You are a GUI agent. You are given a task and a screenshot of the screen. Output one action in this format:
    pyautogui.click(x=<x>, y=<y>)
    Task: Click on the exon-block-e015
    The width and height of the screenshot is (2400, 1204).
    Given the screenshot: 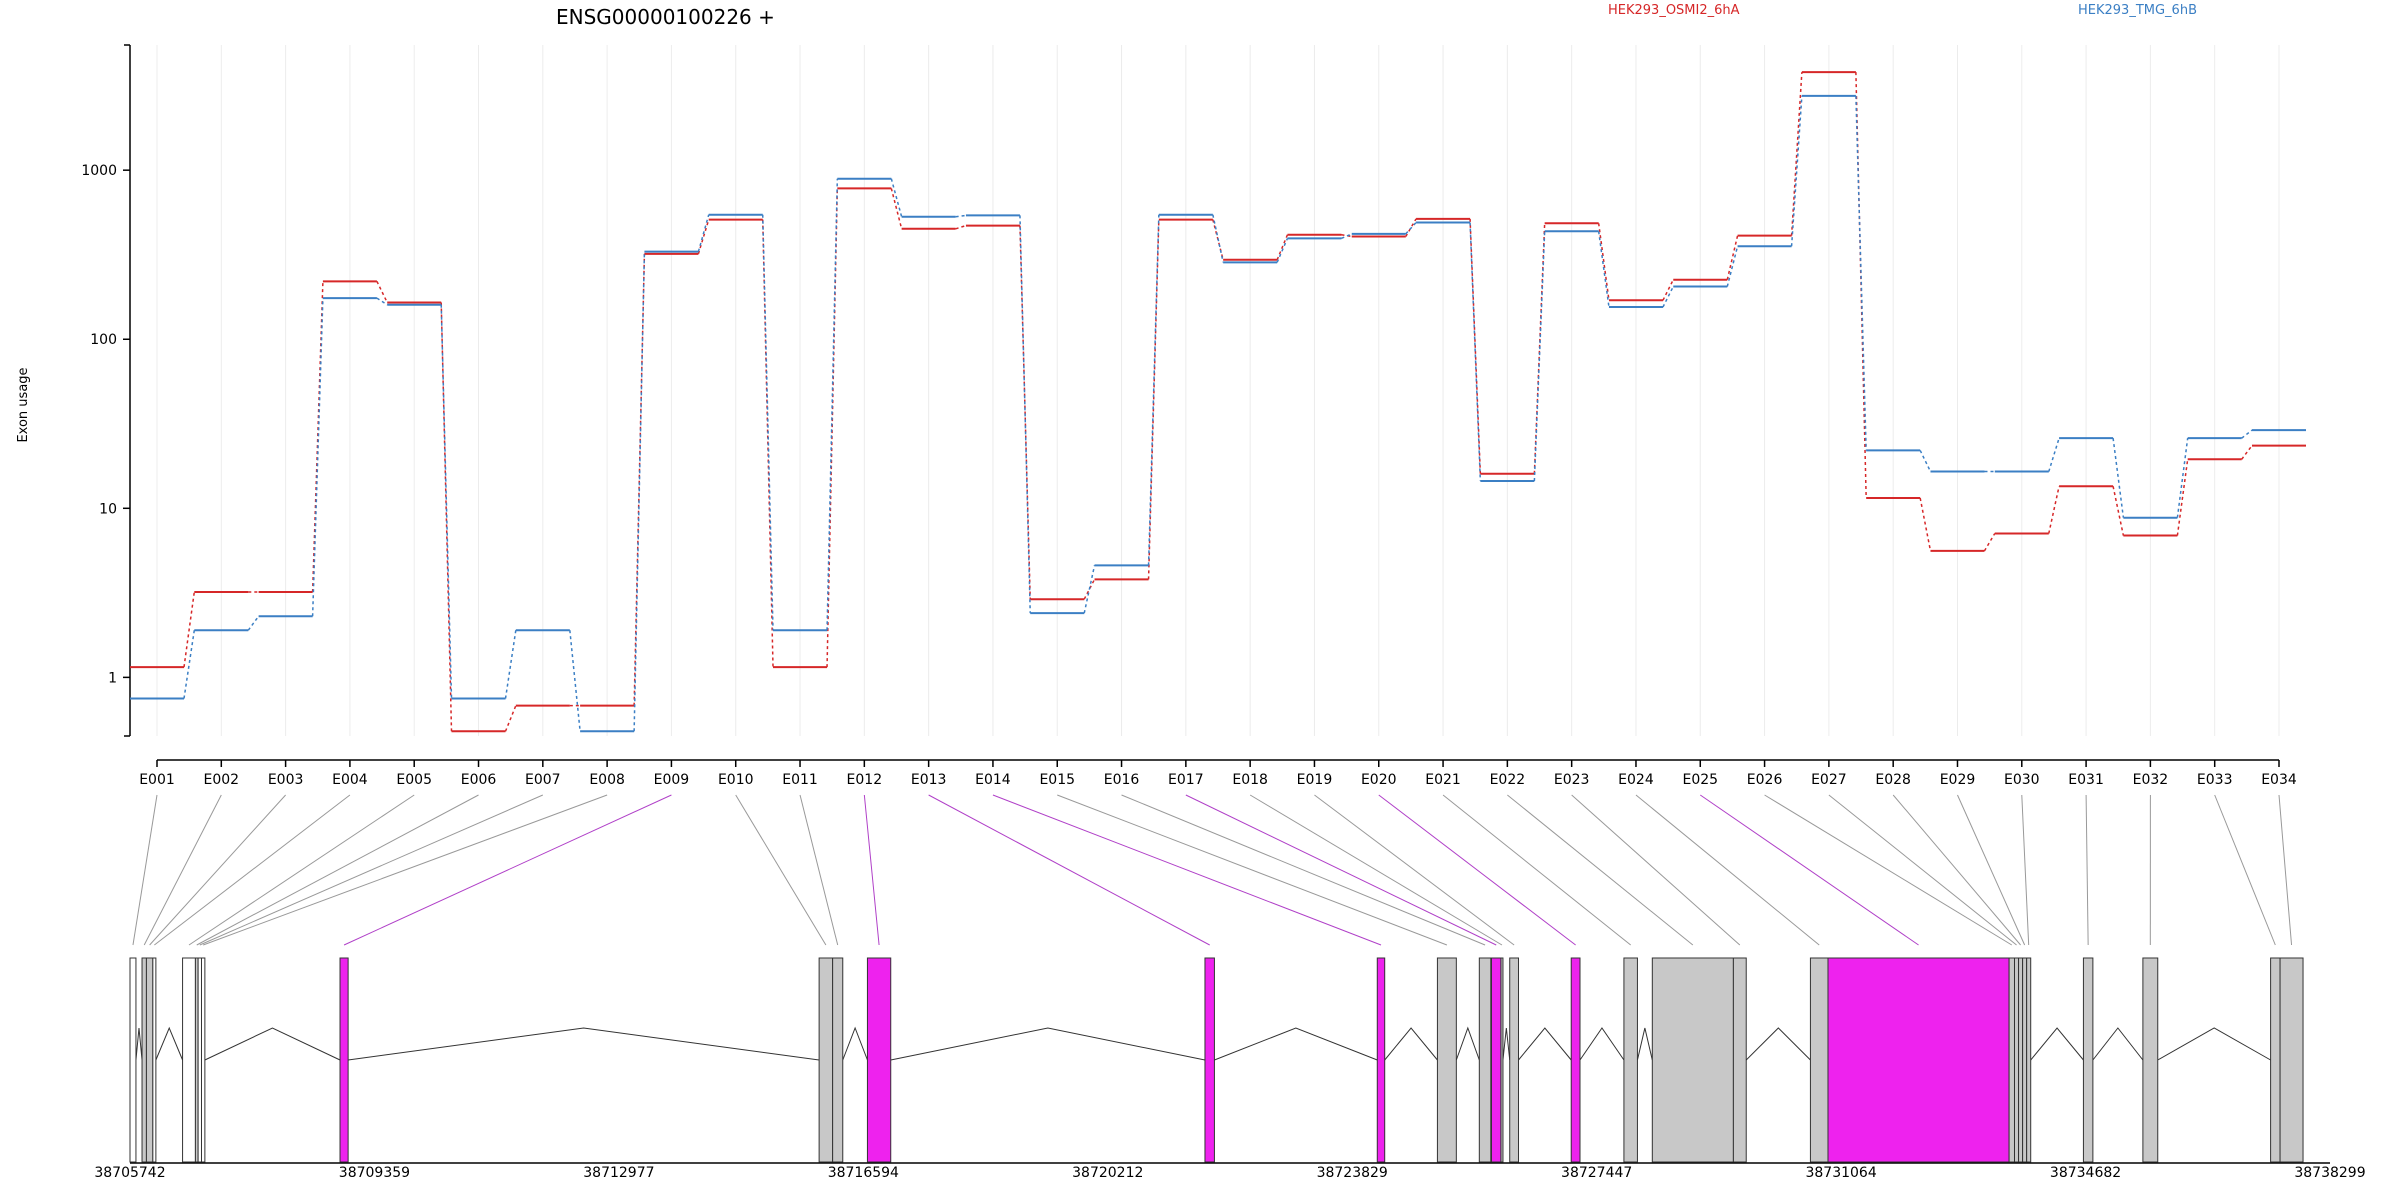 What is the action you would take?
    pyautogui.click(x=1446, y=1060)
    